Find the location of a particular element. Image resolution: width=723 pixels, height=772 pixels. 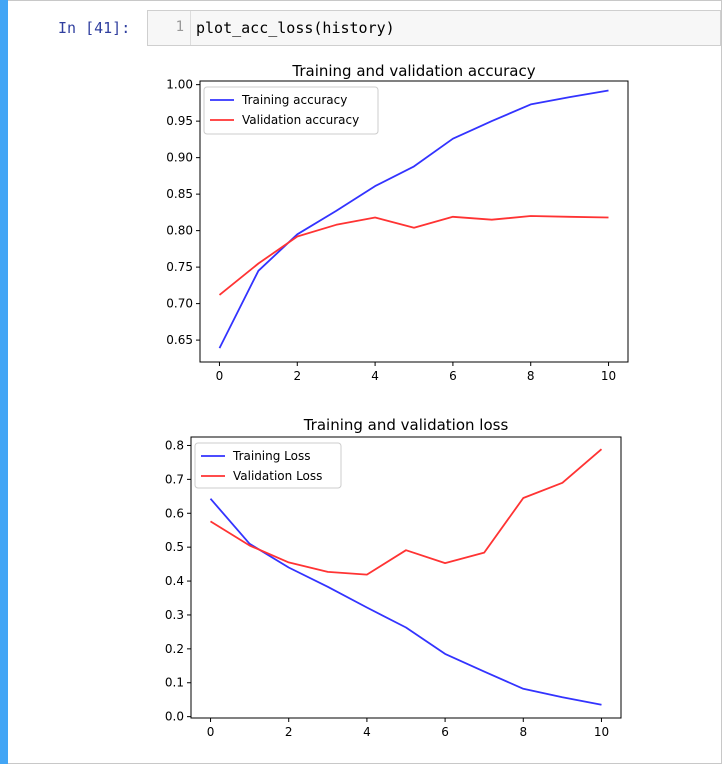

chart1-ytick-label: 0.90 is located at coordinates (179, 158).